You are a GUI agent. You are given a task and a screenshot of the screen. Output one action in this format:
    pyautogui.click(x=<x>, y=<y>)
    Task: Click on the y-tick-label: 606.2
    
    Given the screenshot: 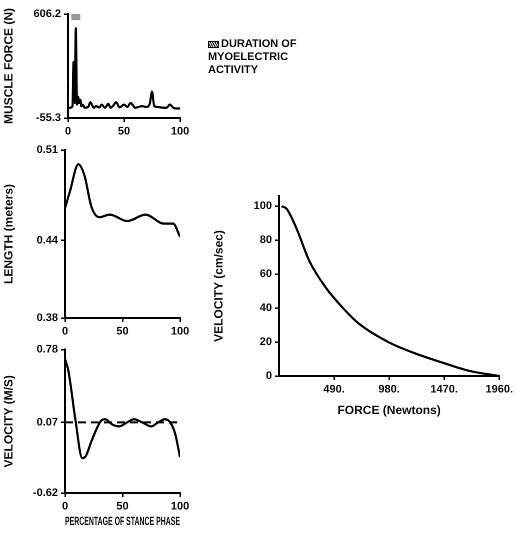 What is the action you would take?
    pyautogui.click(x=47, y=14)
    